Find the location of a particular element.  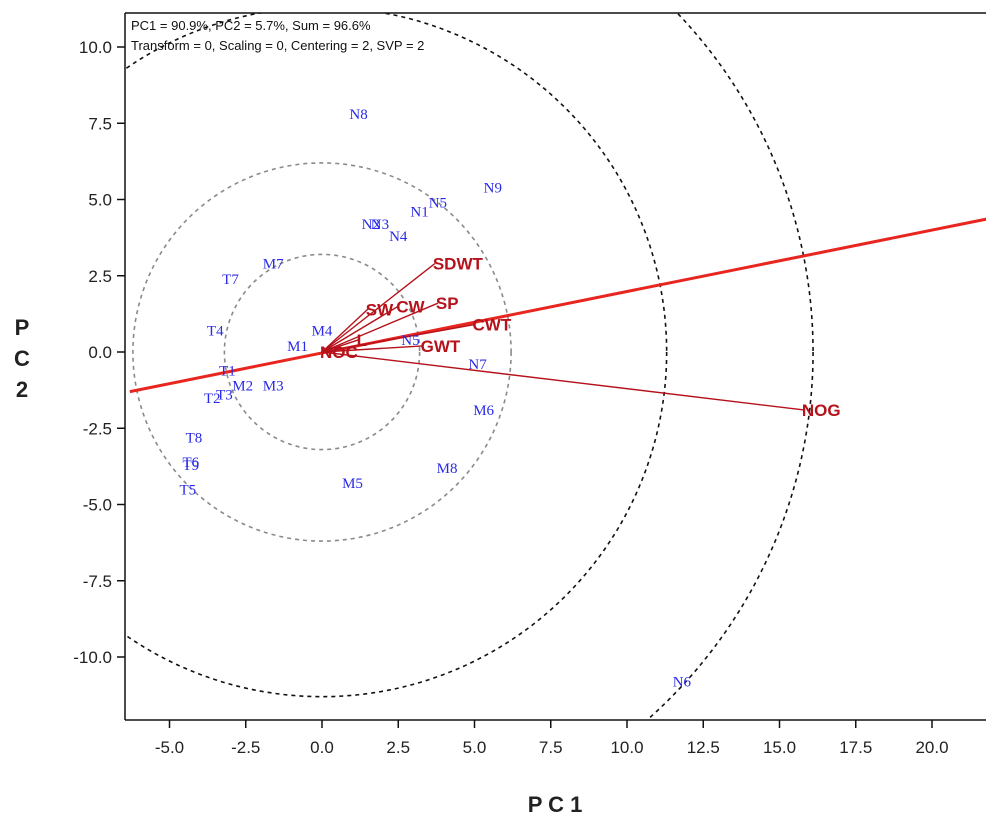

y-tick-label: -7.5 is located at coordinates (97, 581).